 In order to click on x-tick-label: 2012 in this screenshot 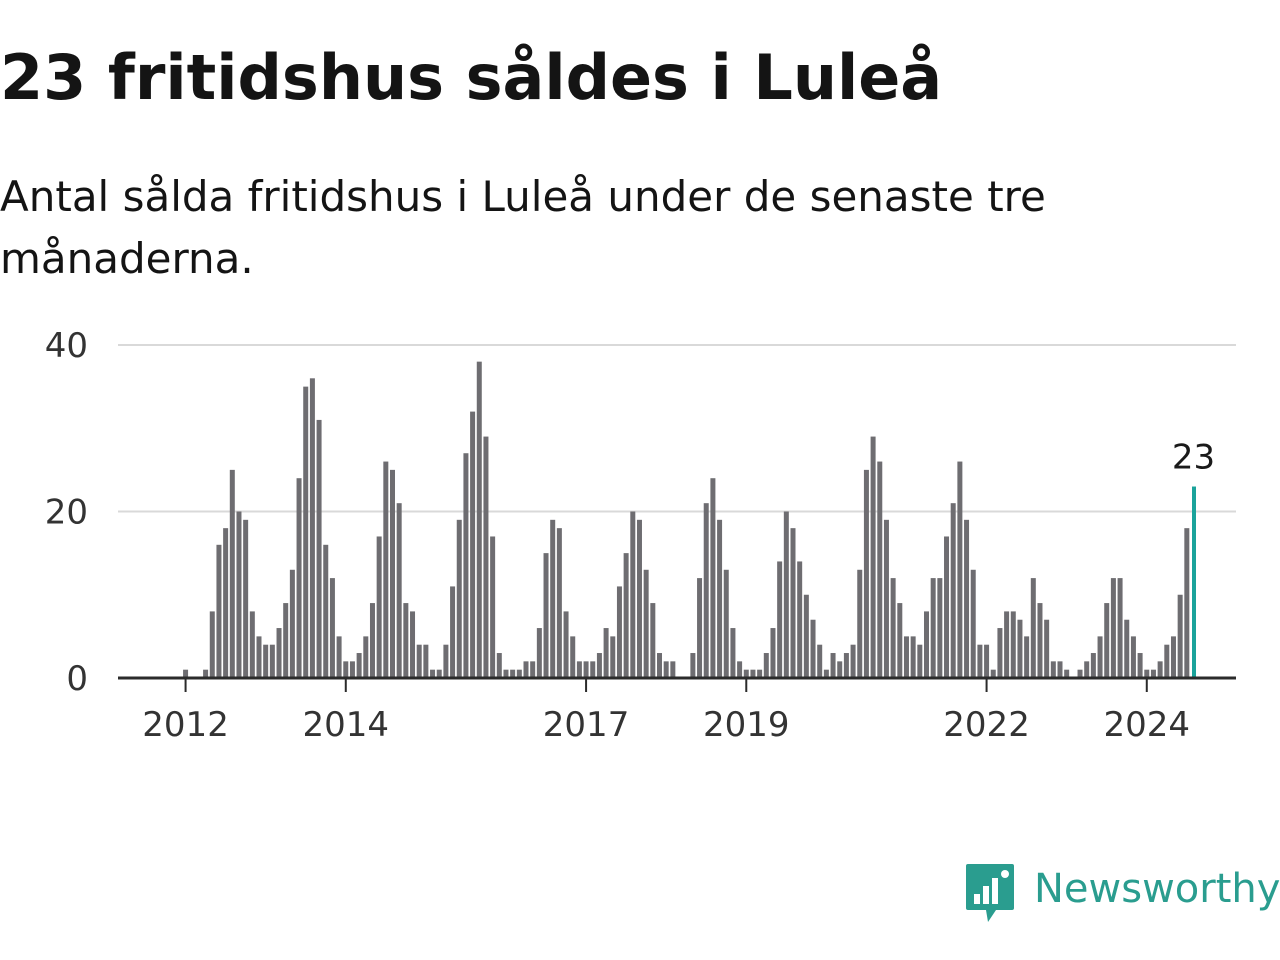, I will do `click(185, 725)`.